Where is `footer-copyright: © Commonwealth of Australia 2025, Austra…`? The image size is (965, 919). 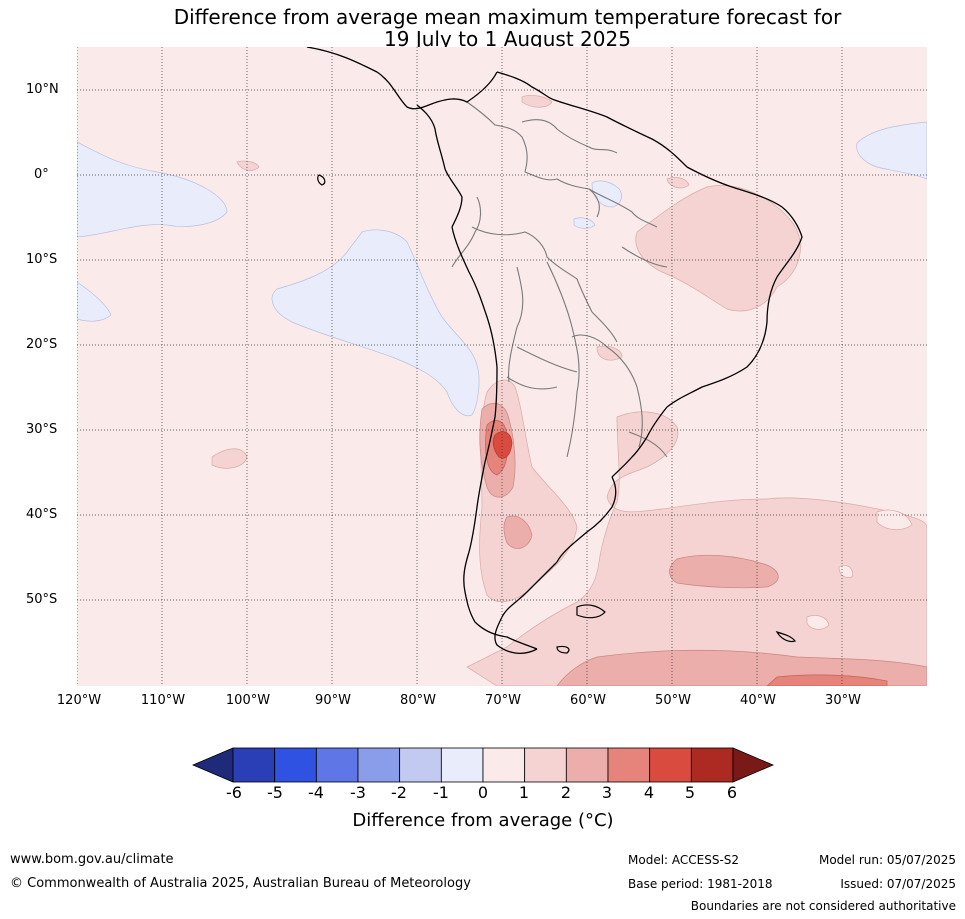 footer-copyright: © Commonwealth of Australia 2025, Austra… is located at coordinates (240, 883).